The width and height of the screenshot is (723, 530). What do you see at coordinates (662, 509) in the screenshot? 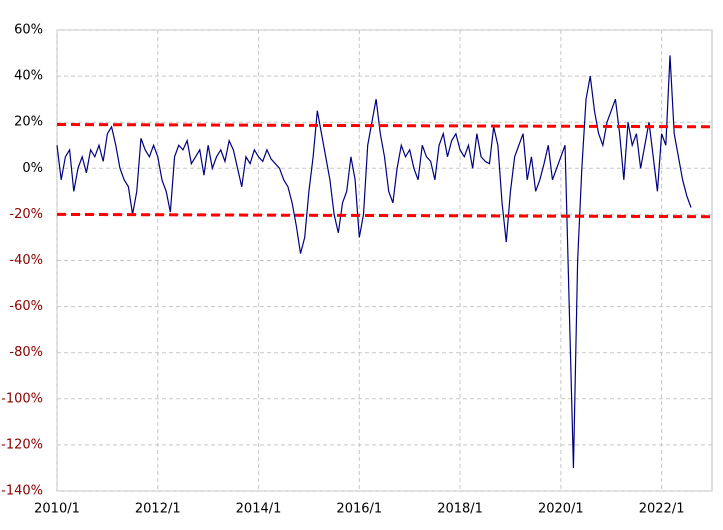
I see `x-tick-label: 2022/1` at bounding box center [662, 509].